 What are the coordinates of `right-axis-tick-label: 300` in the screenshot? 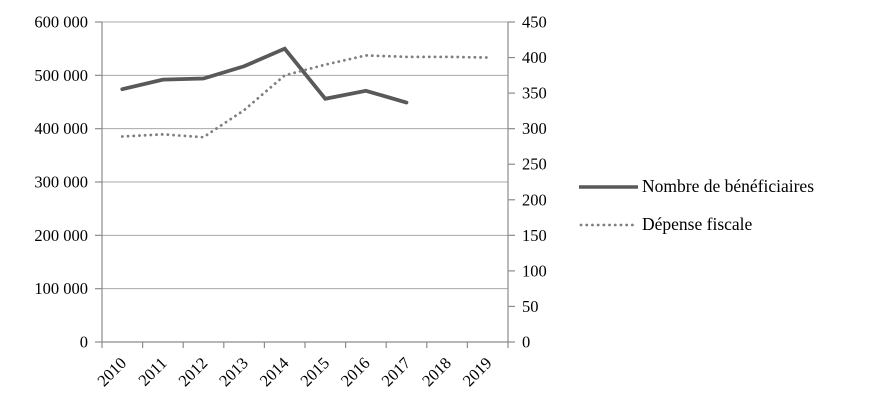 It's located at (534, 128).